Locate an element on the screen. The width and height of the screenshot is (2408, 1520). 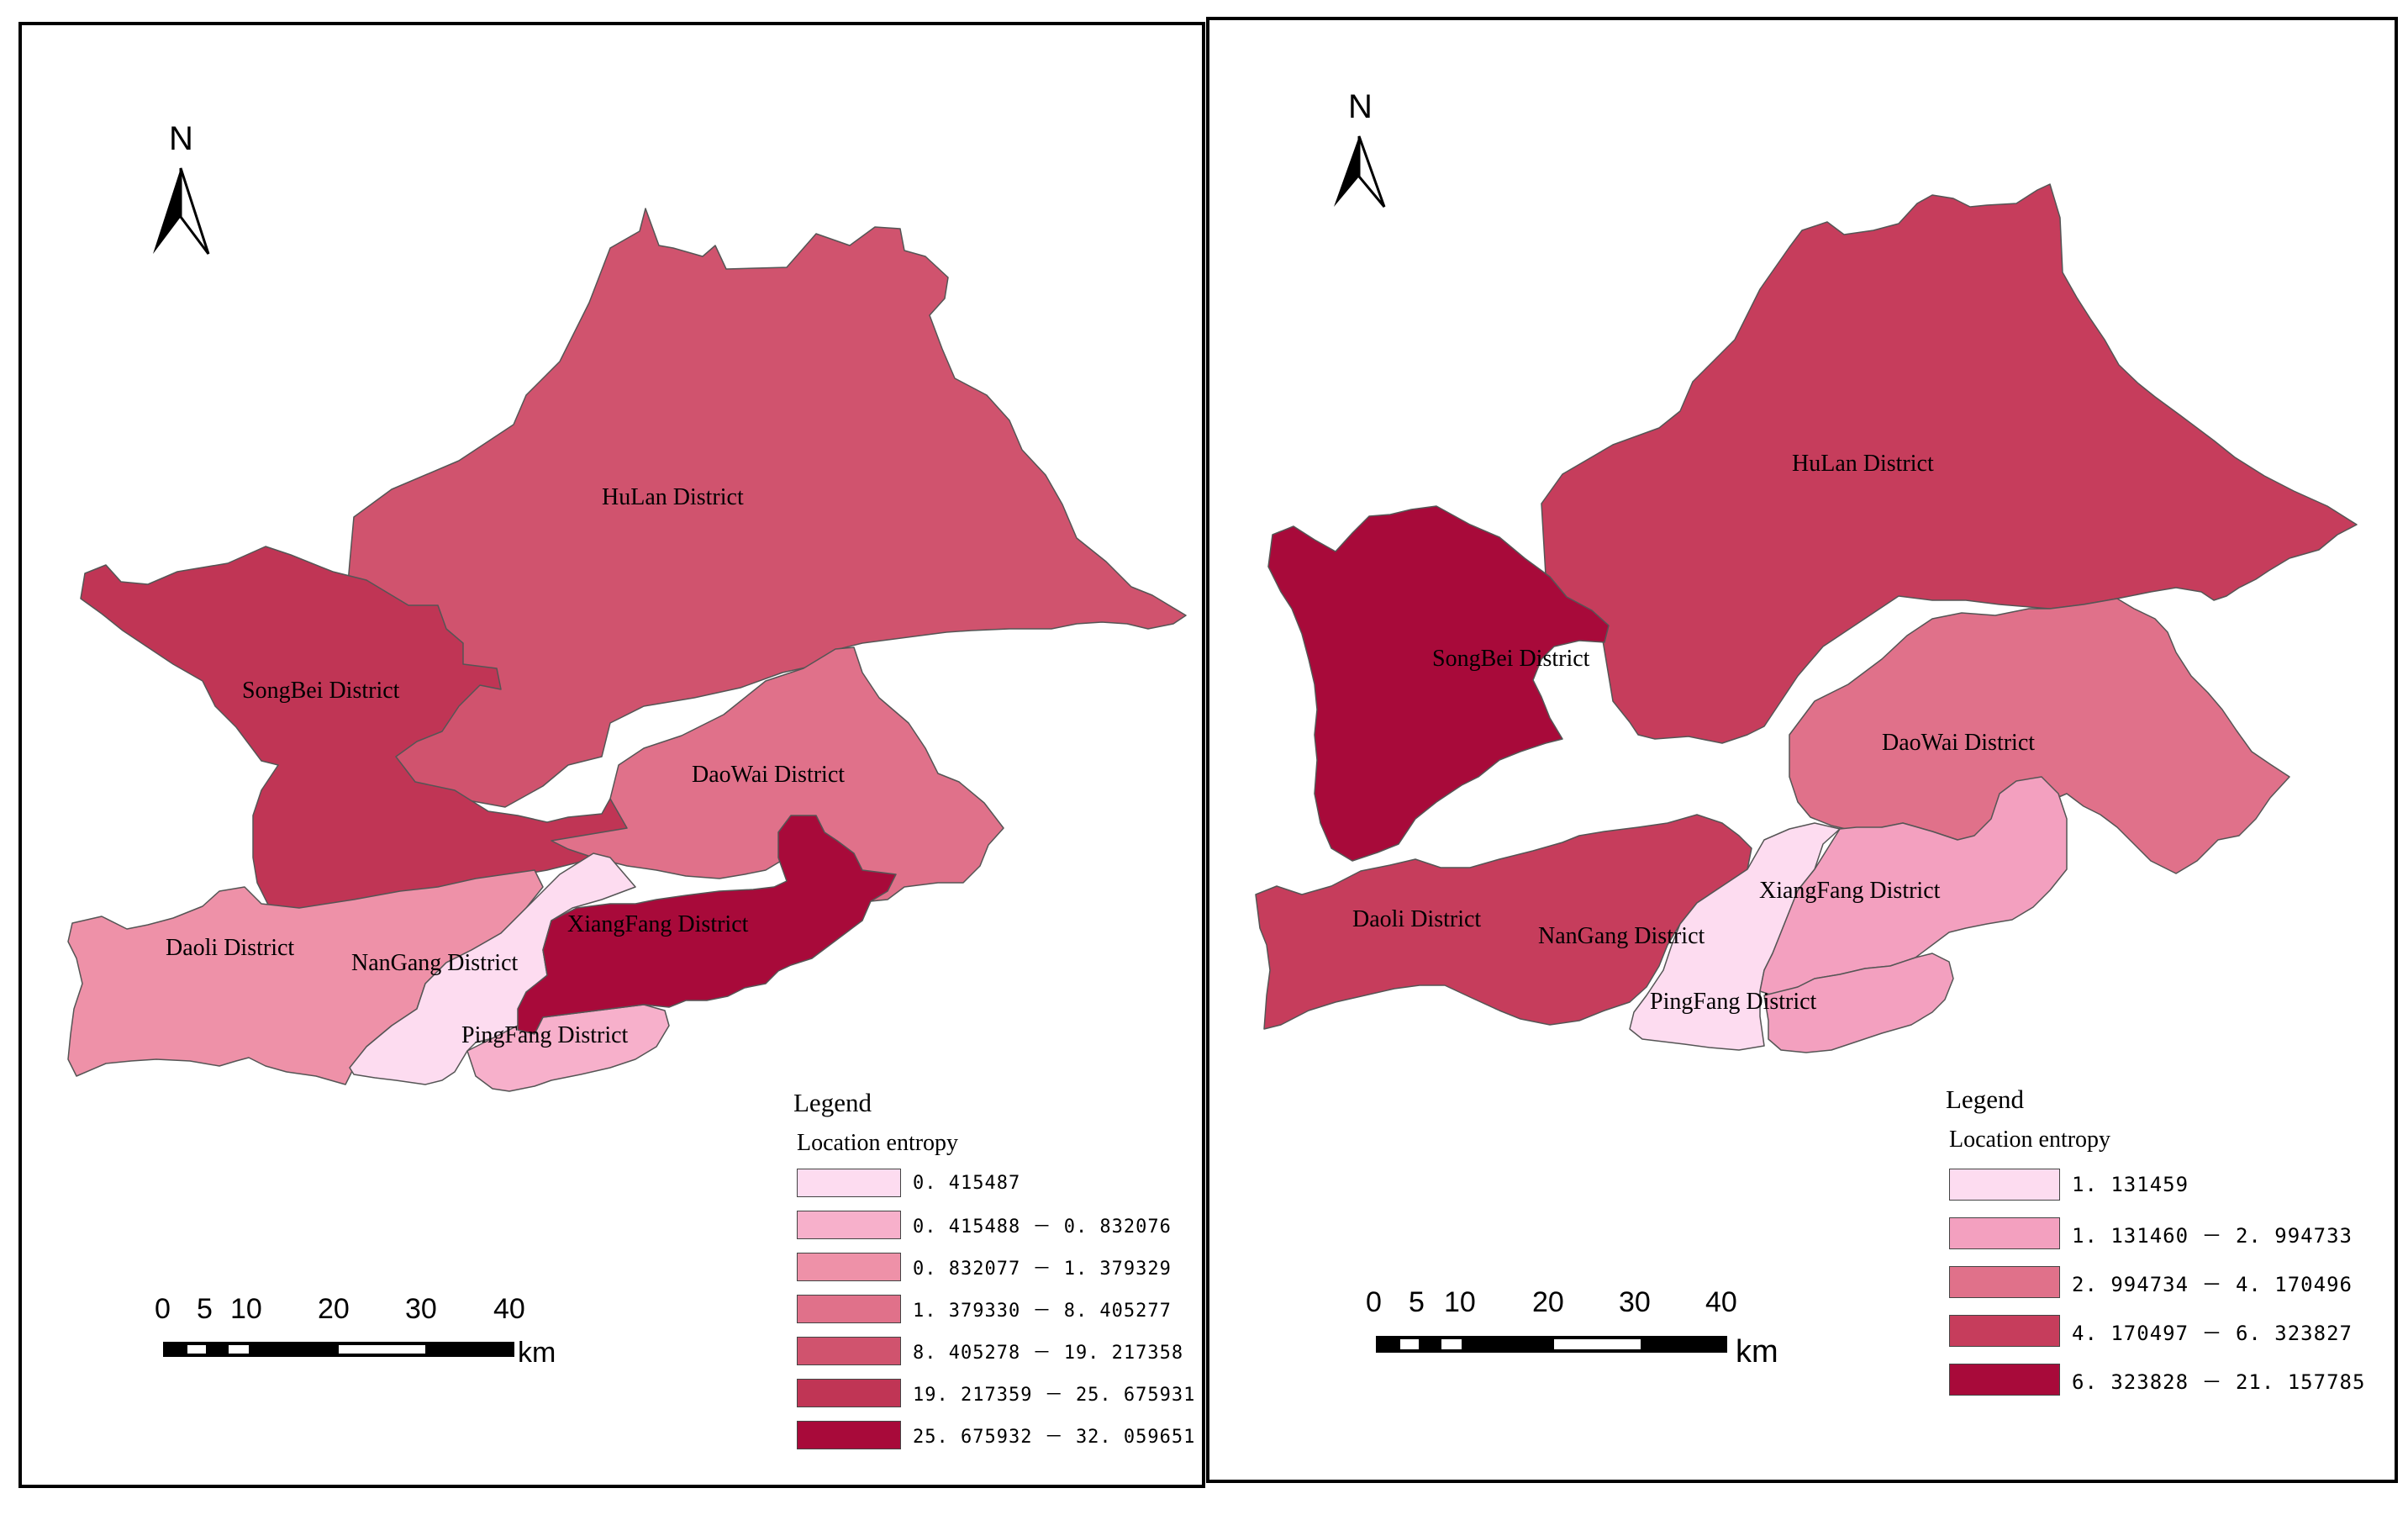
legend-item: 1. 131459 is located at coordinates (2157, 1185).